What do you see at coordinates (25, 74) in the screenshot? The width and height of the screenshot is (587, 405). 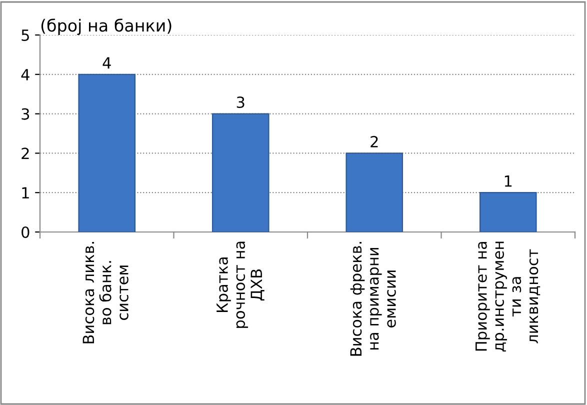 I see `y-tick-label: 4` at bounding box center [25, 74].